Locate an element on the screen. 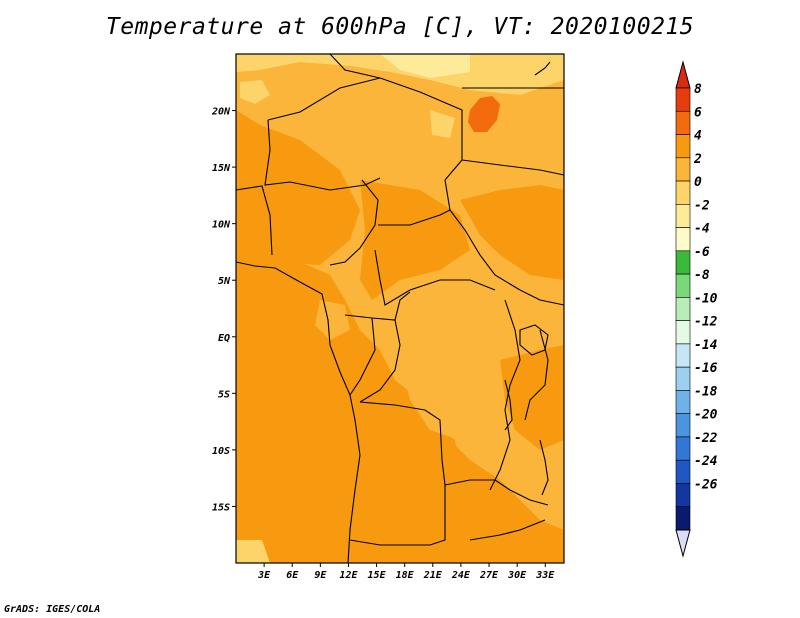  colorbar-label: 6 is located at coordinates (698, 112).